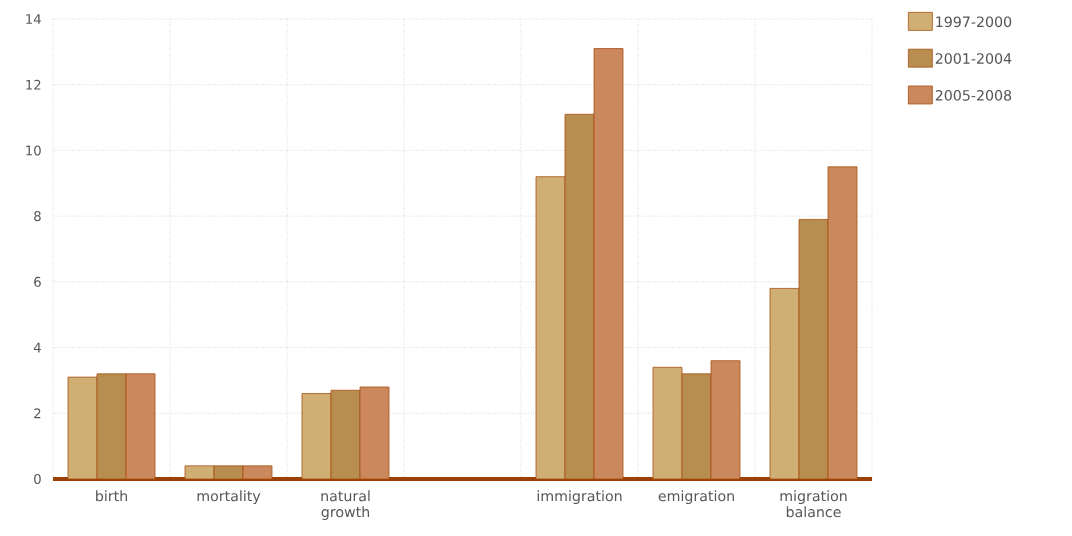 The width and height of the screenshot is (1072, 536). Describe the element at coordinates (973, 95) in the screenshot. I see `legend-label: 2005-2008` at that location.